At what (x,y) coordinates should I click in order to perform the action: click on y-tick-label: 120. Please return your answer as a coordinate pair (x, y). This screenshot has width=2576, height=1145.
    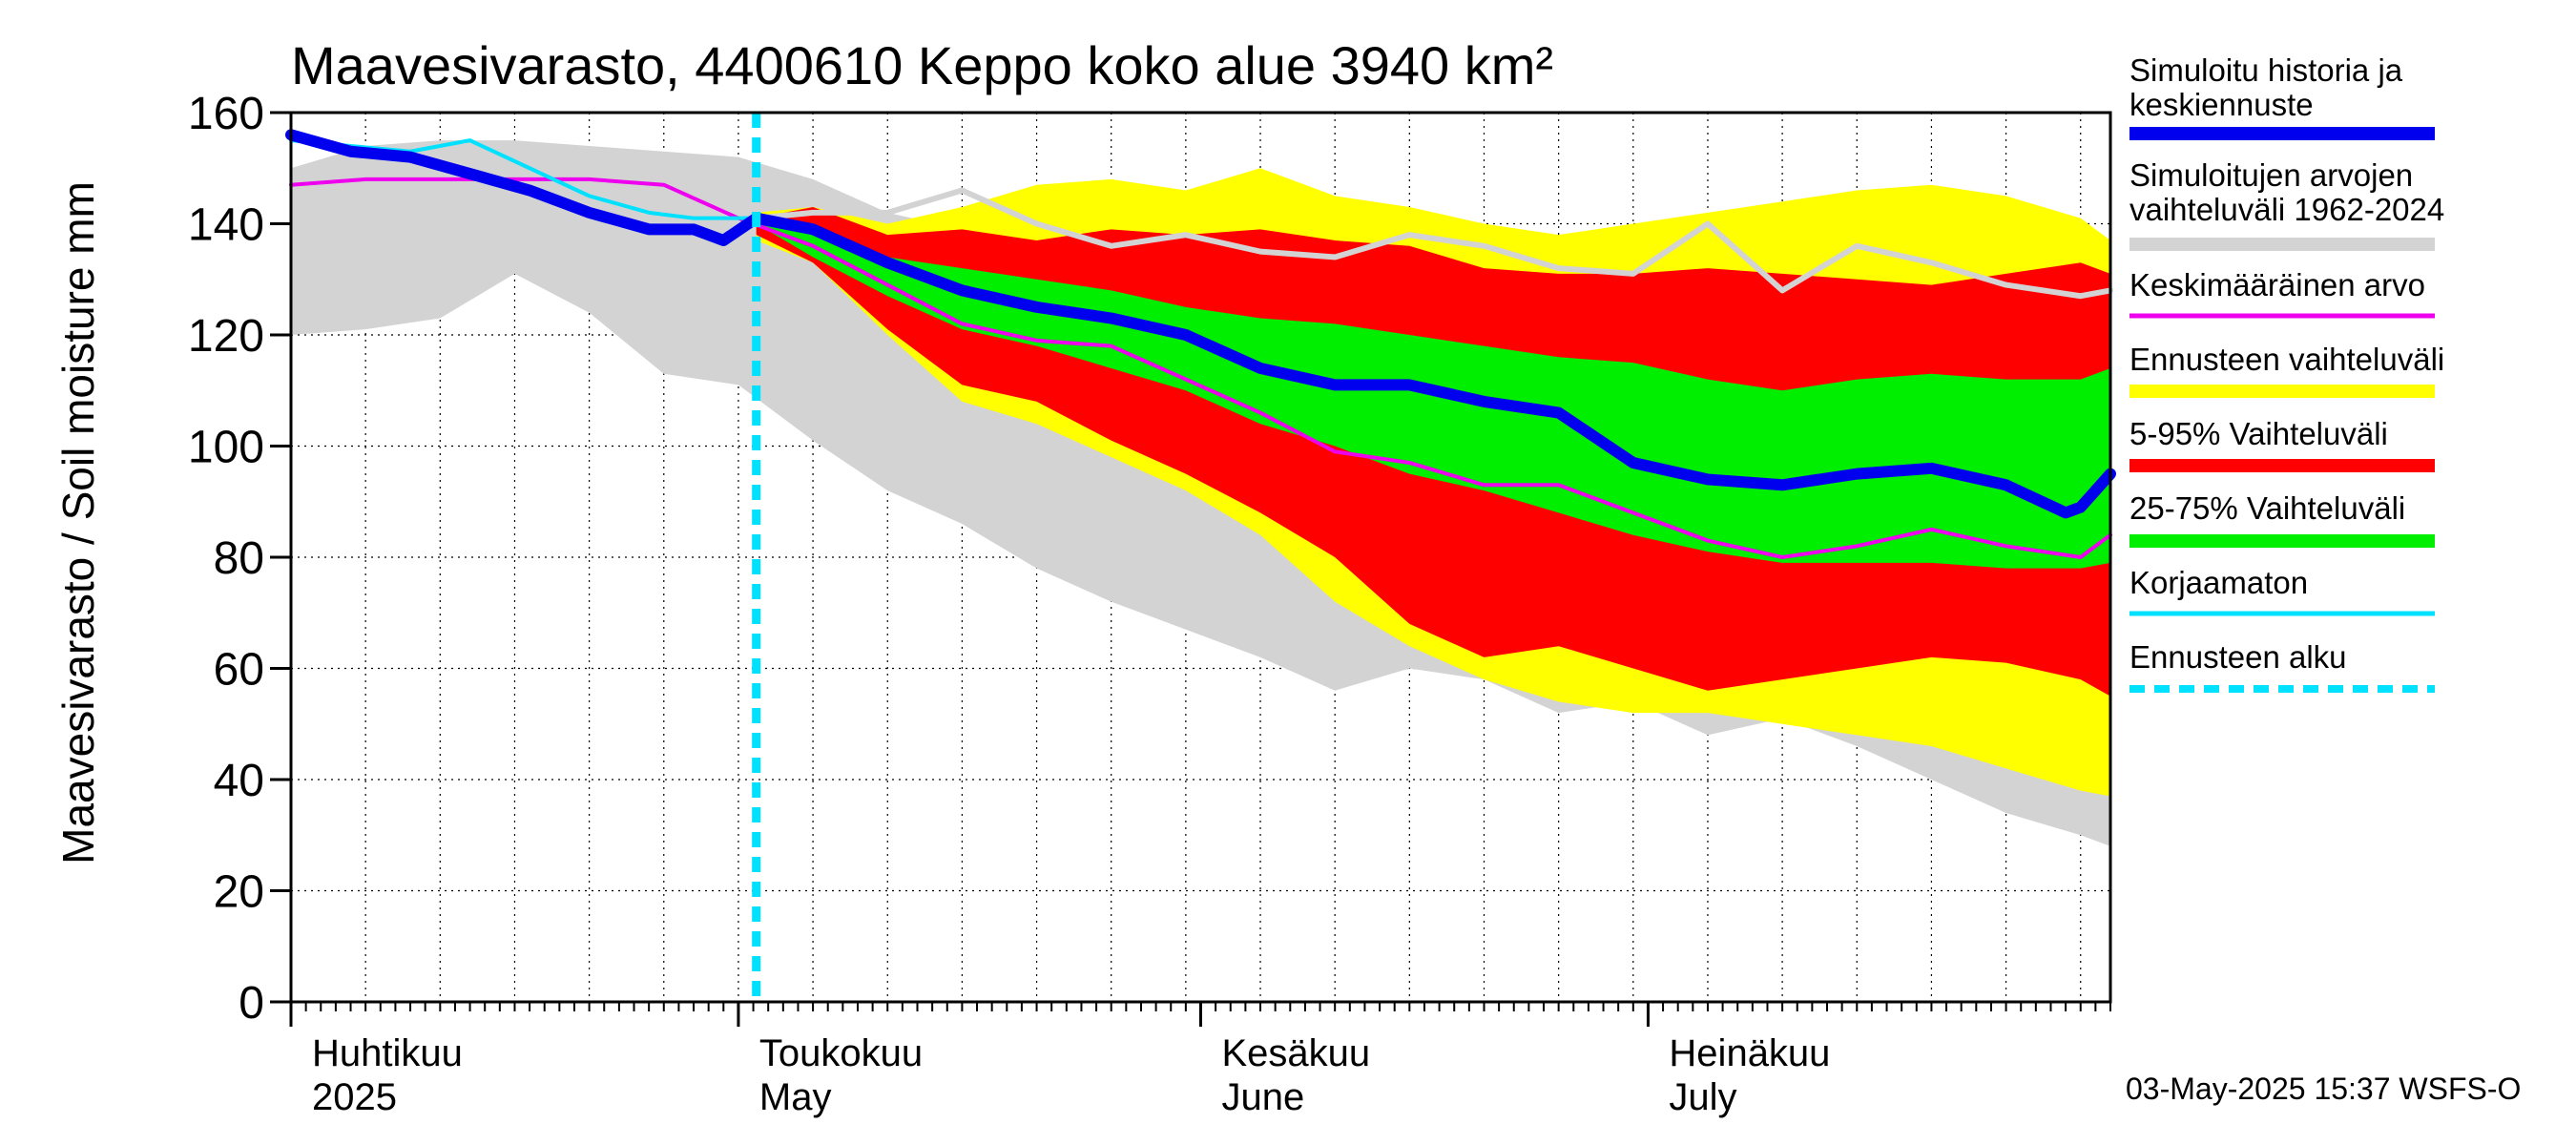
    Looking at the image, I should click on (226, 337).